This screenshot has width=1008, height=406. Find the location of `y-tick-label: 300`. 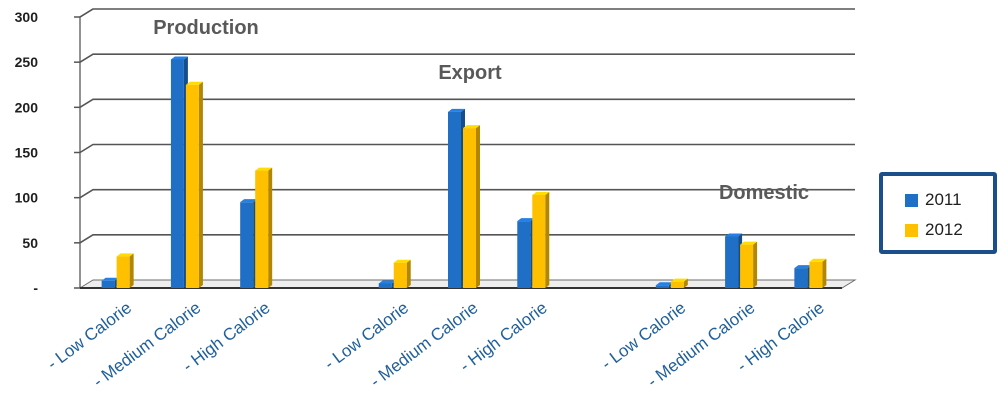

y-tick-label: 300 is located at coordinates (27, 17).